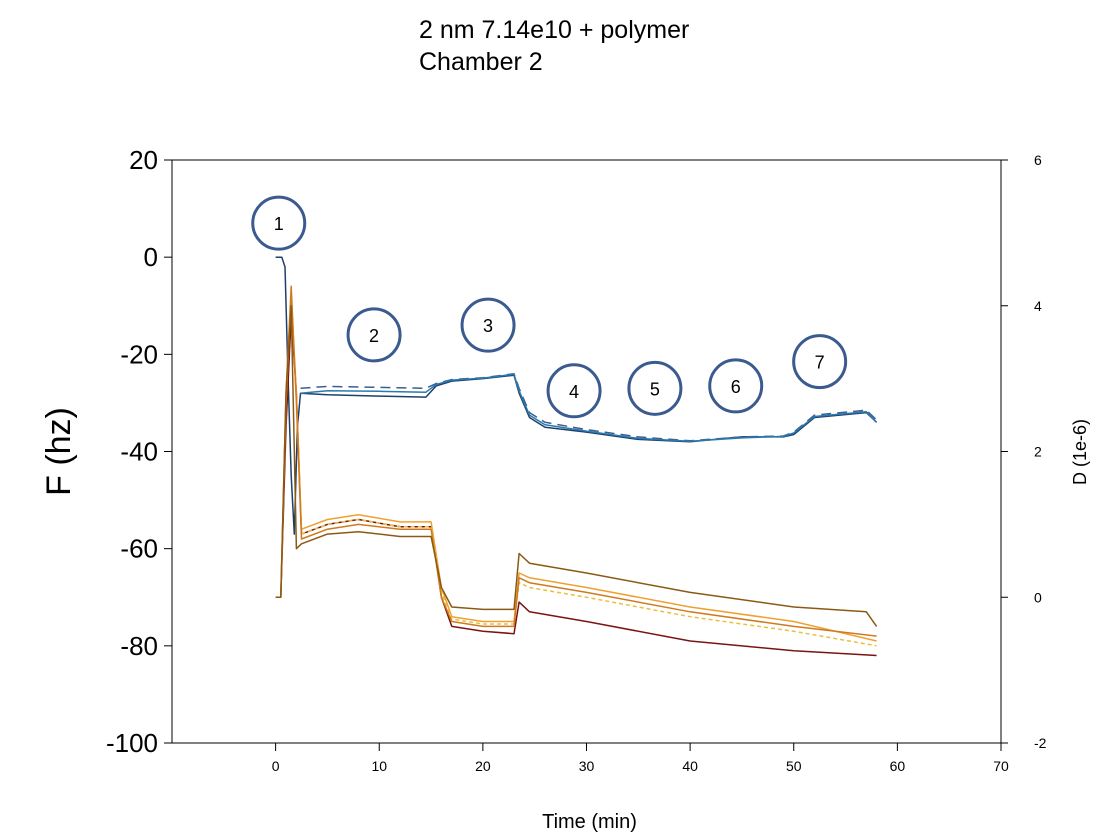 Image resolution: width=1099 pixels, height=840 pixels. I want to click on step-marker-1: 1, so click(279, 223).